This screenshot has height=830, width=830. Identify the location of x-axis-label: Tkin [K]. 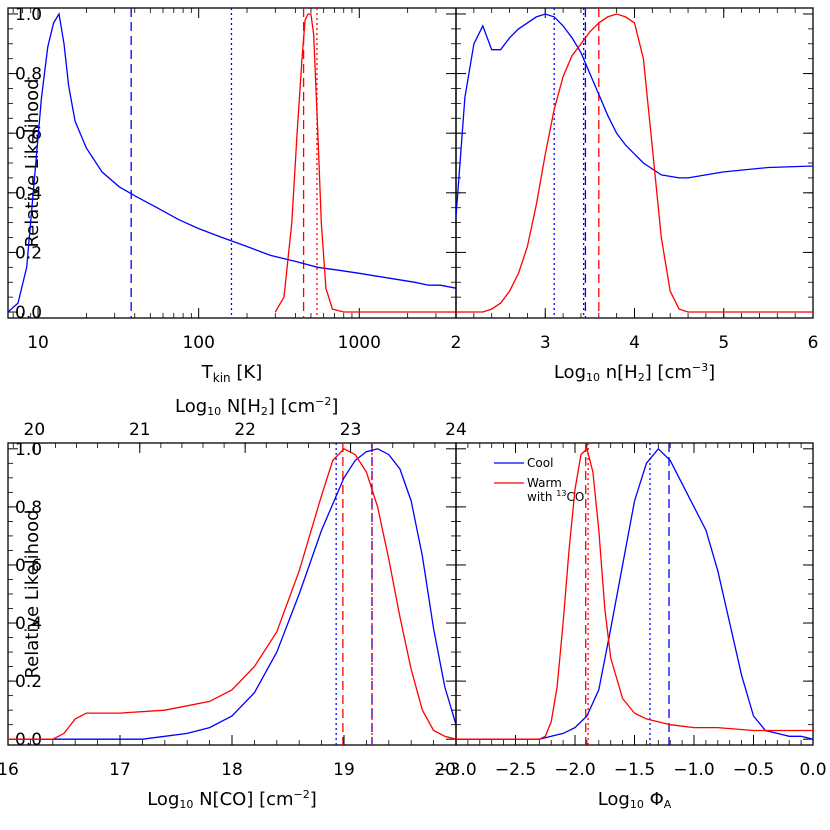
(231, 373).